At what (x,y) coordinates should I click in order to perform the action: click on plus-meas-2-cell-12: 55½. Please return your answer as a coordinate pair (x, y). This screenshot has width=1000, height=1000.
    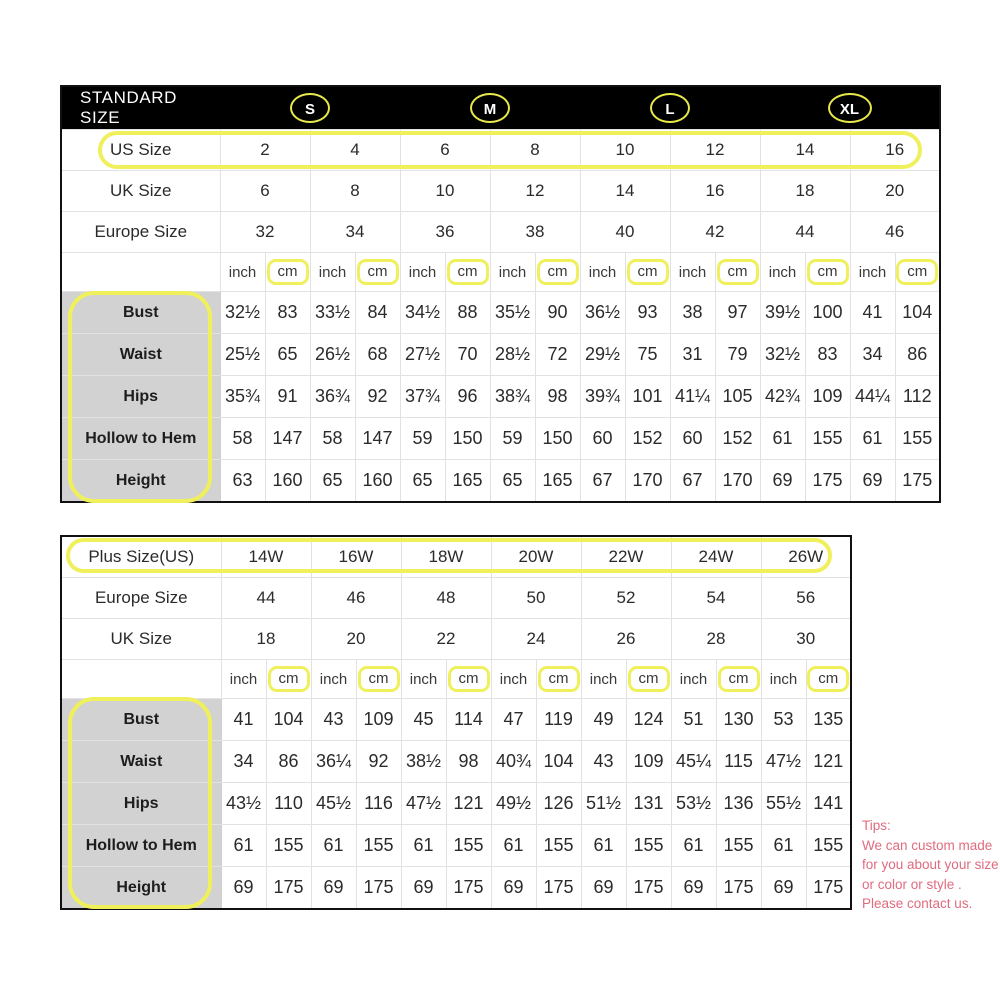
    Looking at the image, I should click on (783, 803).